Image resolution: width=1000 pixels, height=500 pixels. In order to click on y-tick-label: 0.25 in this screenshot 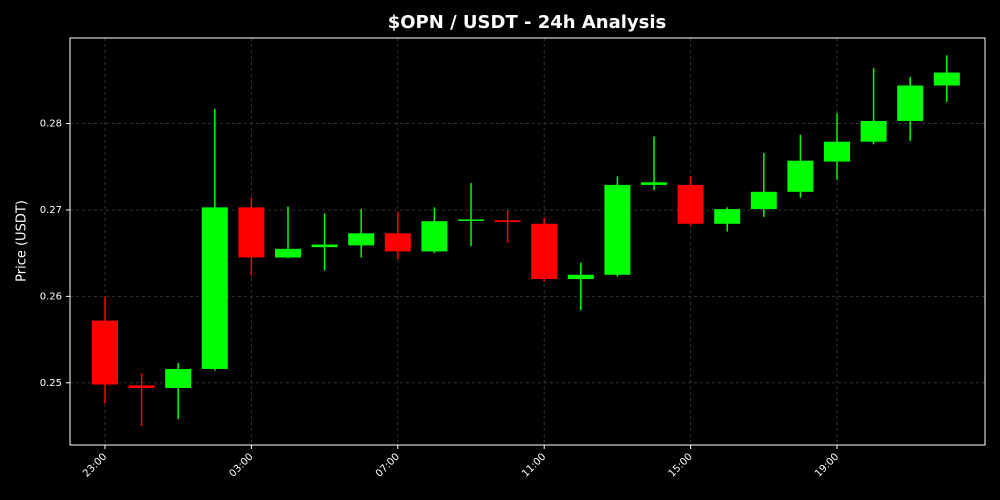, I will do `click(51, 383)`.